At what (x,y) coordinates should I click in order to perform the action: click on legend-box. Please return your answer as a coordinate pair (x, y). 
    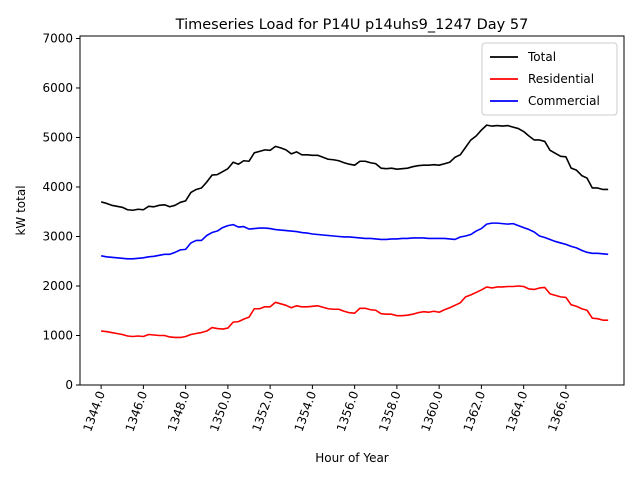
    Looking at the image, I should click on (549, 79).